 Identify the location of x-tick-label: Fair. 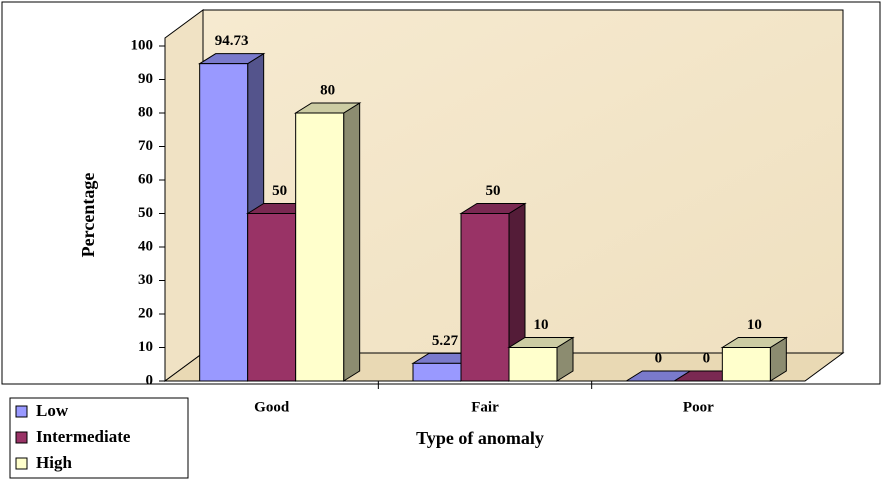
(485, 407).